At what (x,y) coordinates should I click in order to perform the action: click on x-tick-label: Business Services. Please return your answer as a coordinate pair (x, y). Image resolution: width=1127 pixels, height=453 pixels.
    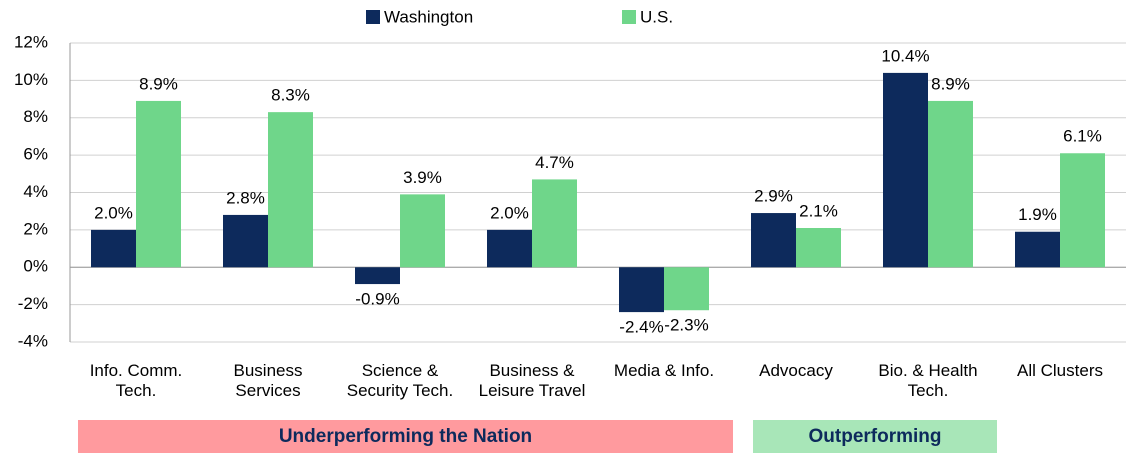
    Looking at the image, I should click on (268, 380).